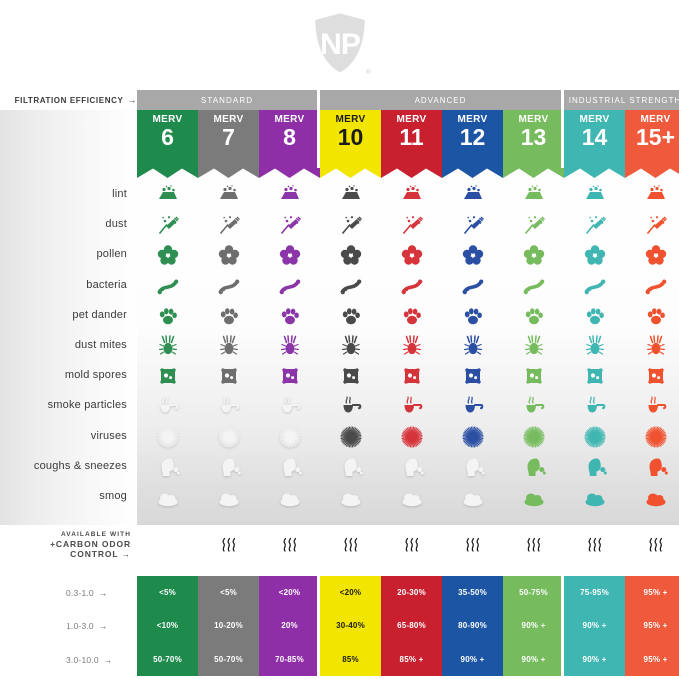 Image resolution: width=679 pixels, height=679 pixels. I want to click on efficiency-value: 50-75%, so click(533, 593).